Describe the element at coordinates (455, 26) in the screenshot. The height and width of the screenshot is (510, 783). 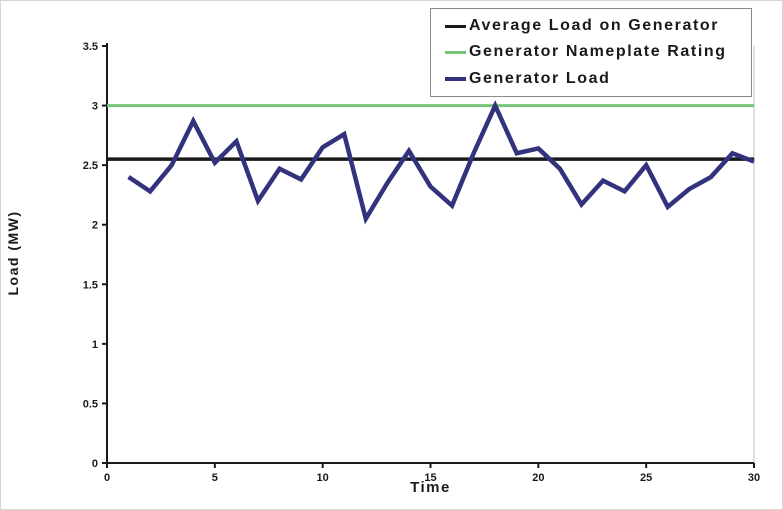
I see `black-line-swatch-icon` at that location.